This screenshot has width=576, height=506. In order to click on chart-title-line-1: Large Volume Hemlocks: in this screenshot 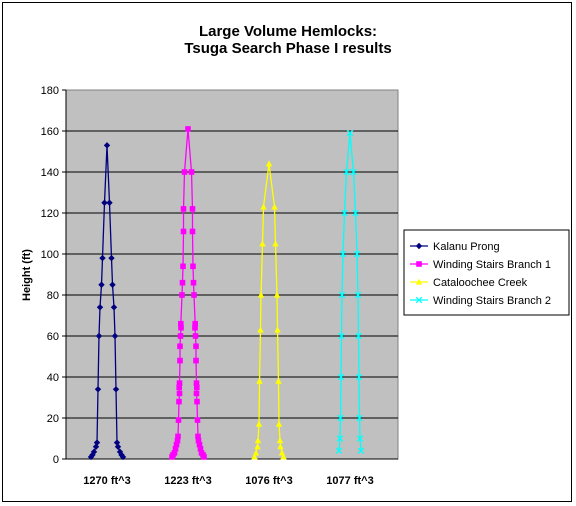, I will do `click(288, 31)`.